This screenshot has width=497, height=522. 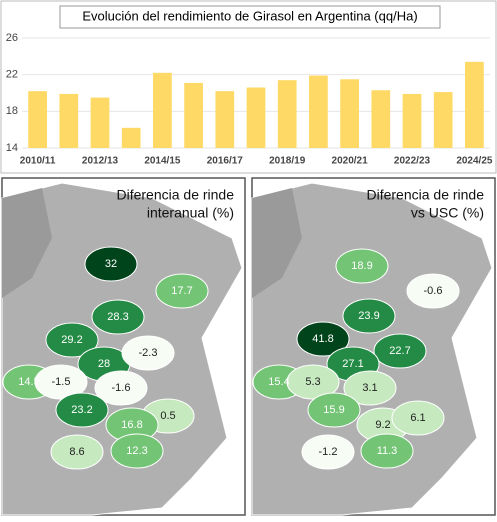 I want to click on region-label: 41.8, so click(x=322, y=339).